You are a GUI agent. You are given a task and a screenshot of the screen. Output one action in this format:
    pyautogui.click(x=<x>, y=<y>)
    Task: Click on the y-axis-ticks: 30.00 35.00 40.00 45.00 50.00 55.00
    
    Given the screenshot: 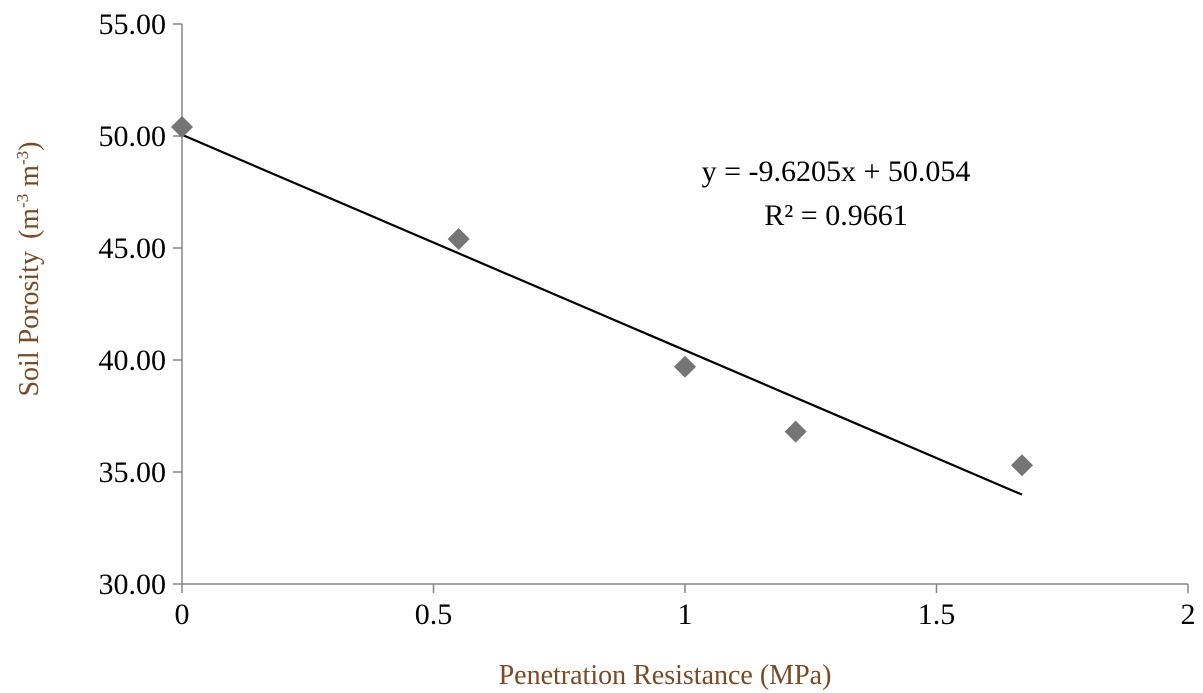 What is the action you would take?
    pyautogui.click(x=140, y=304)
    